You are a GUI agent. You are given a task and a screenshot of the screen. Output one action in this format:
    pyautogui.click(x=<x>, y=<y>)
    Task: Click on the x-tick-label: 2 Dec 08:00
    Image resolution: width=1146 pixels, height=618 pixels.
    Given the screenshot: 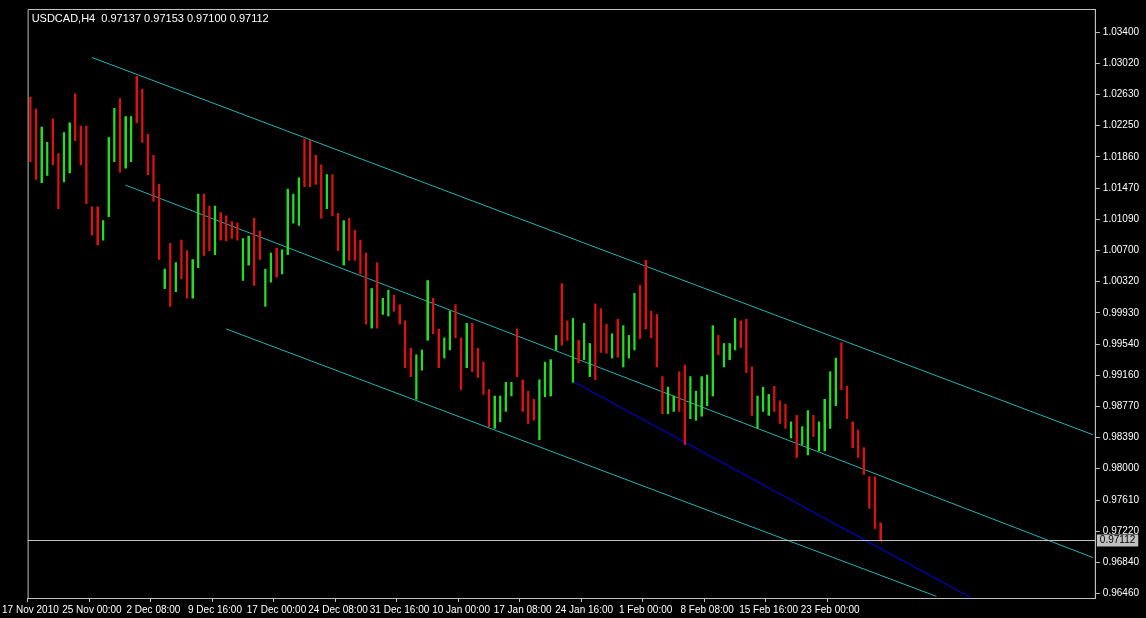 What is the action you would take?
    pyautogui.click(x=153, y=609)
    